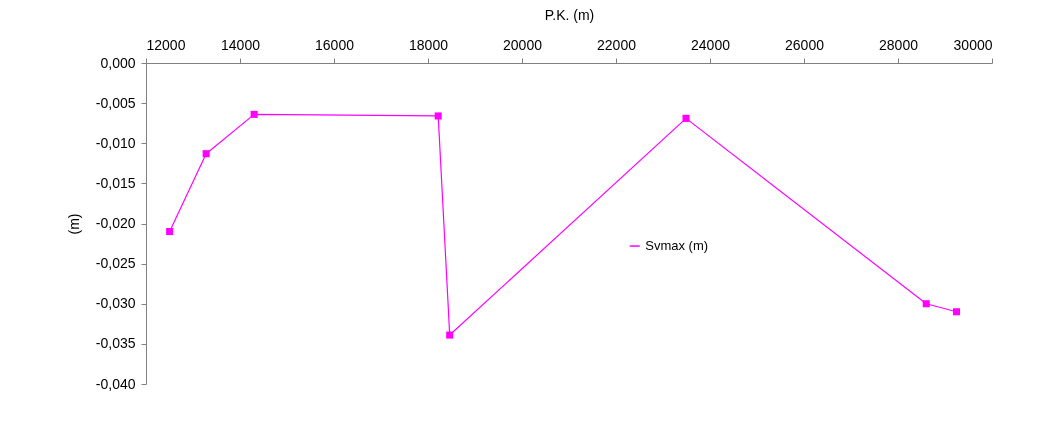  I want to click on y-tick-label: -0,005, so click(115, 102).